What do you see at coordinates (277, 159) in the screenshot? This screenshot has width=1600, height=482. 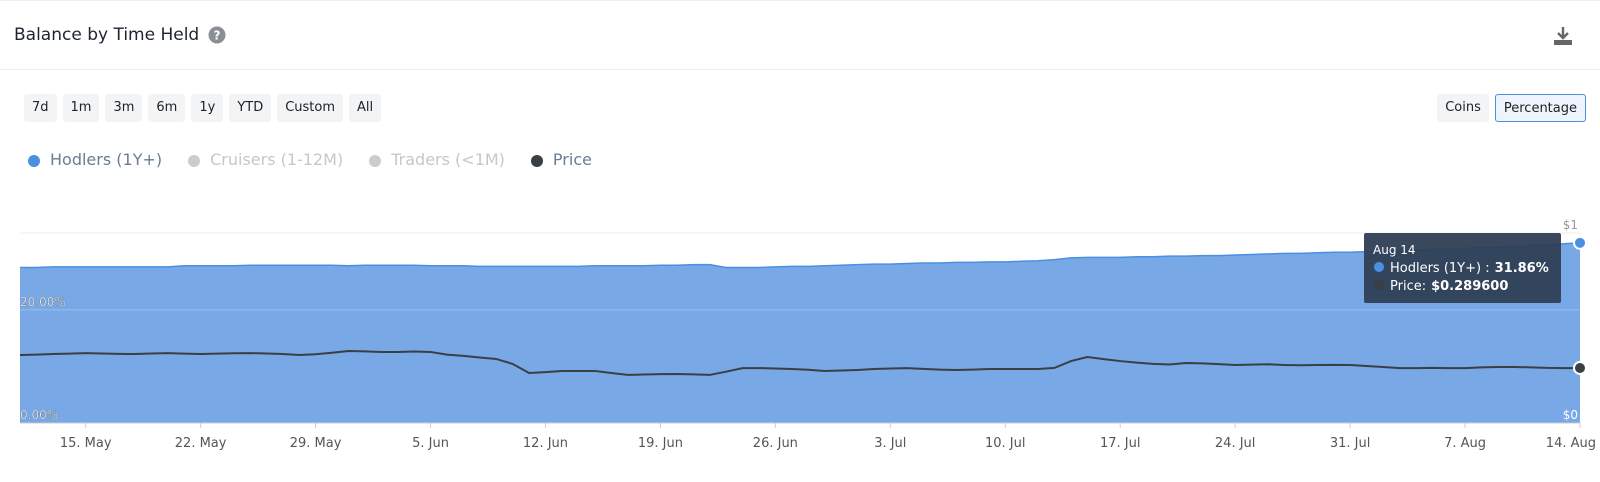 I see `legend-label: Cruisers (1-12M)` at bounding box center [277, 159].